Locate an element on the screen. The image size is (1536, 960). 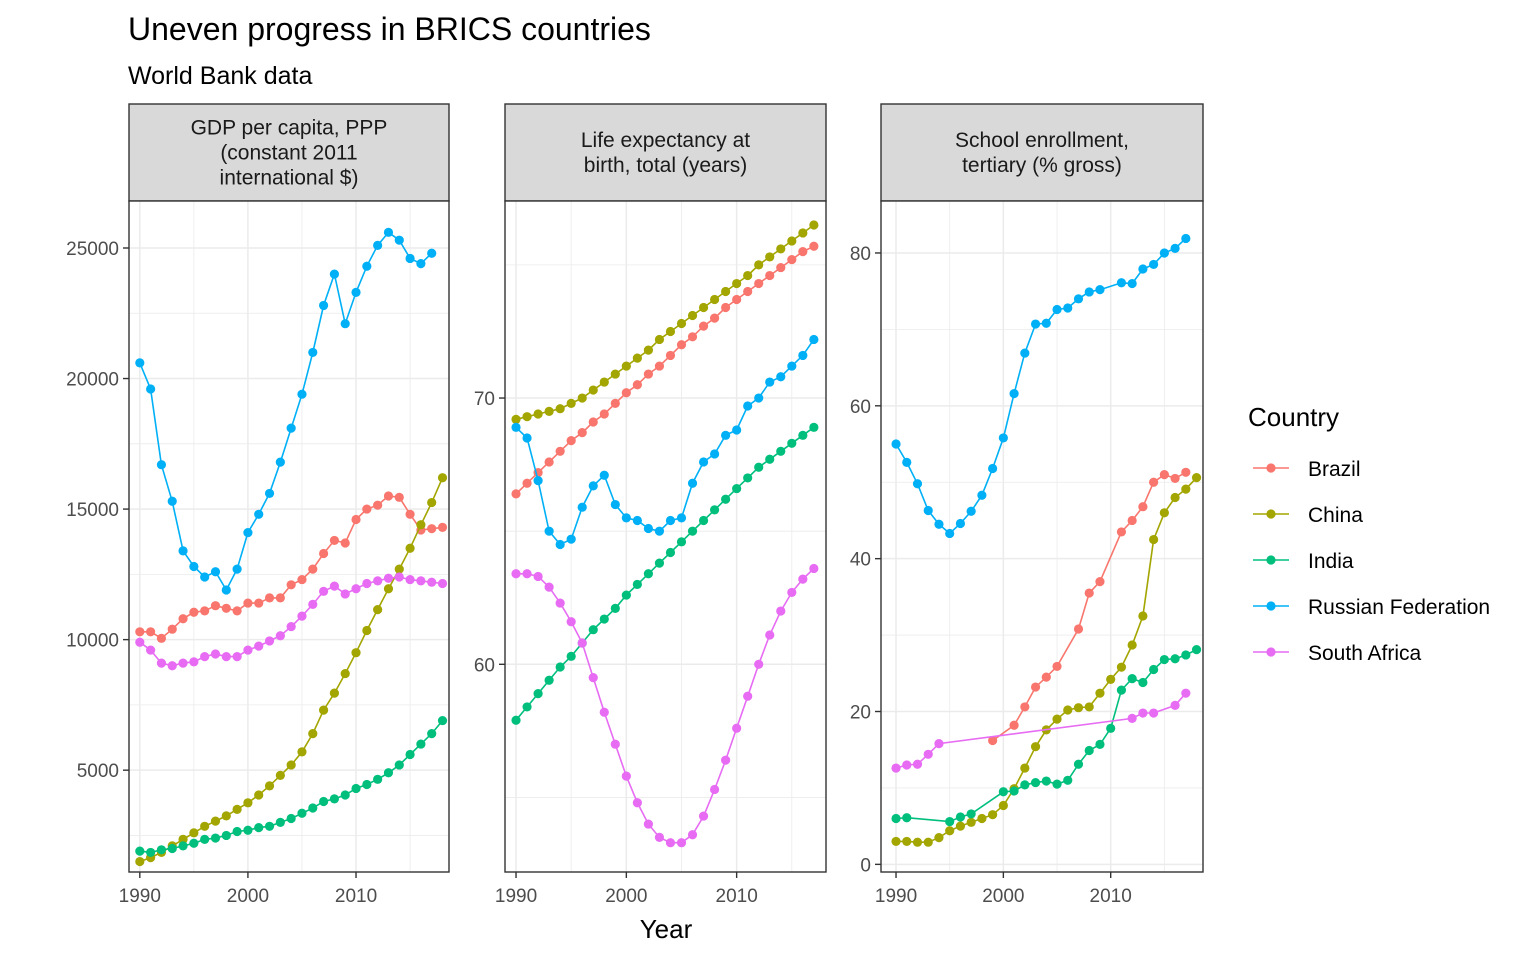
series-line is located at coordinates (286, 411).